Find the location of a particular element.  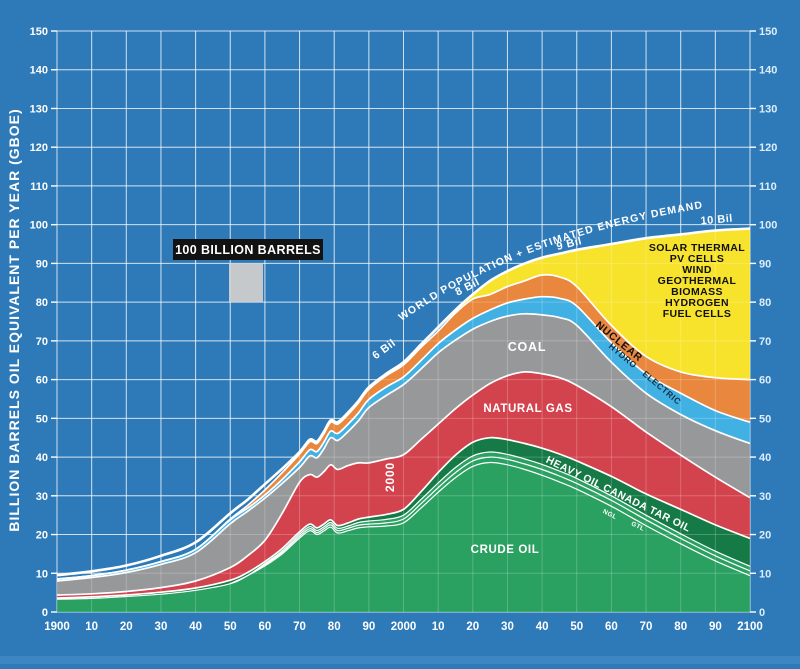

y-axis-label-right: 90 is located at coordinates (765, 264).